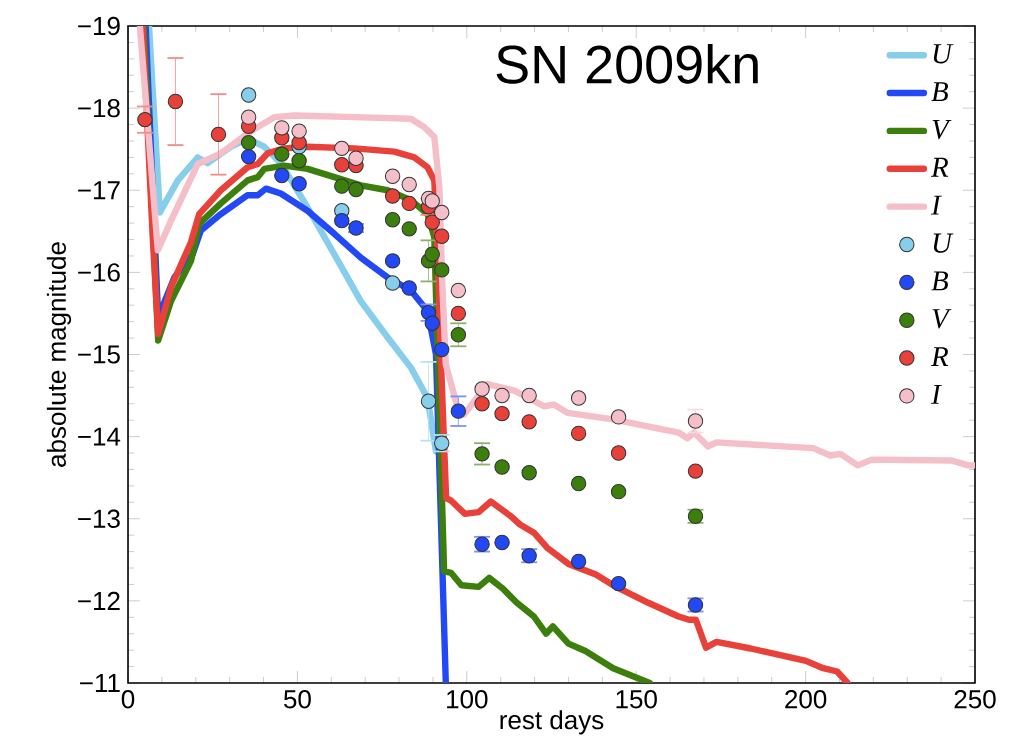  Describe the element at coordinates (627, 64) in the screenshot. I see `chart-title: SN 2009kn` at that location.